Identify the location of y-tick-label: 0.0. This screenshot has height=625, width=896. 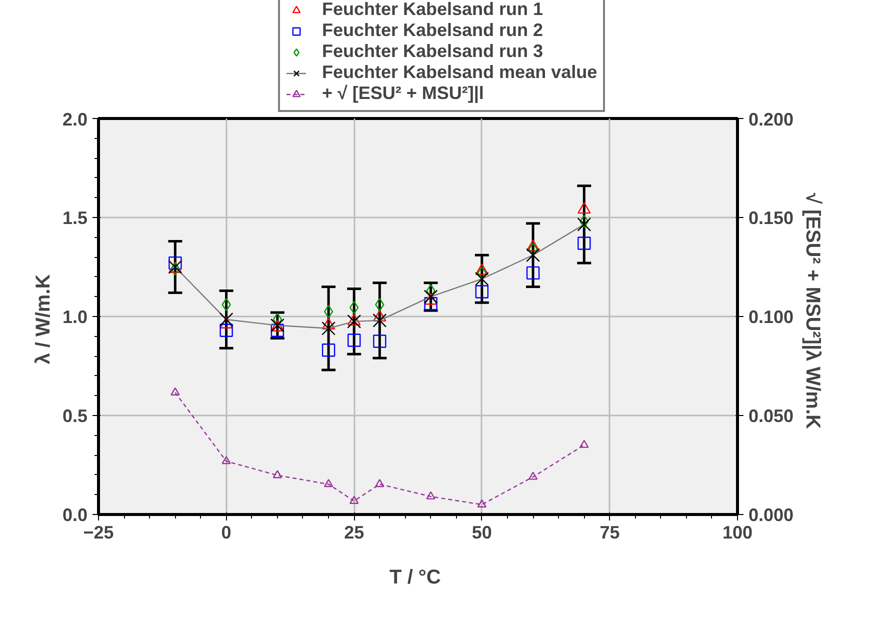
(75, 515).